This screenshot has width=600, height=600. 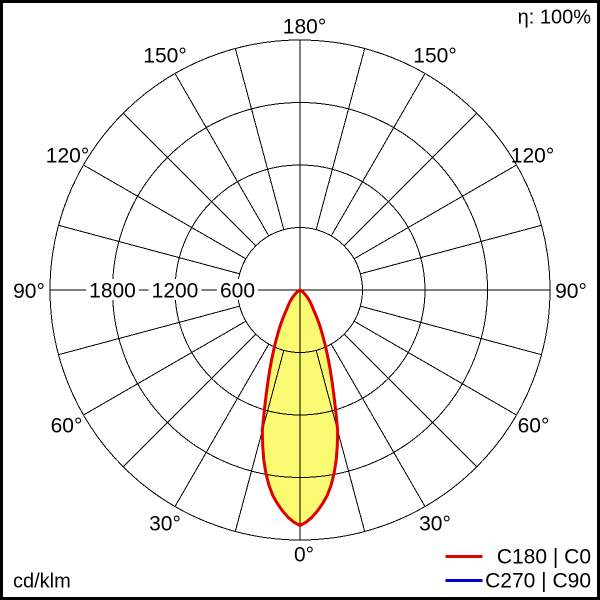 I want to click on svg-text: η: 100%, so click(x=555, y=18).